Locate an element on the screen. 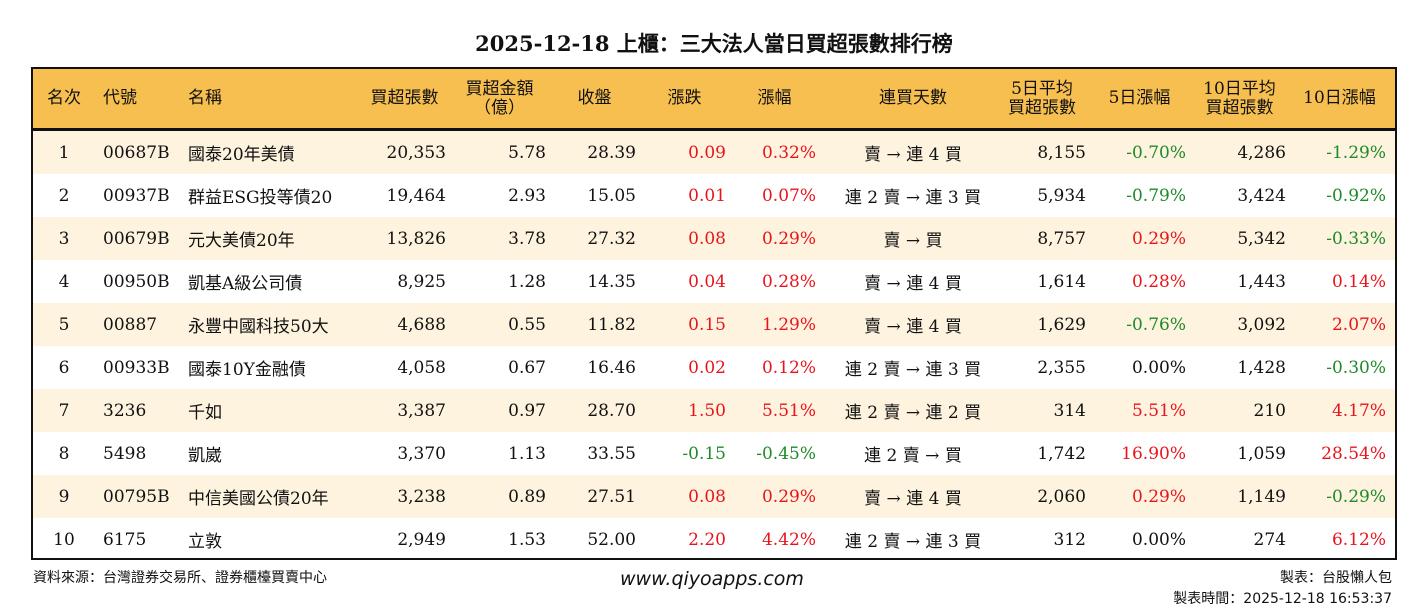  cell-pct5: 5.51% is located at coordinates (1158, 410).